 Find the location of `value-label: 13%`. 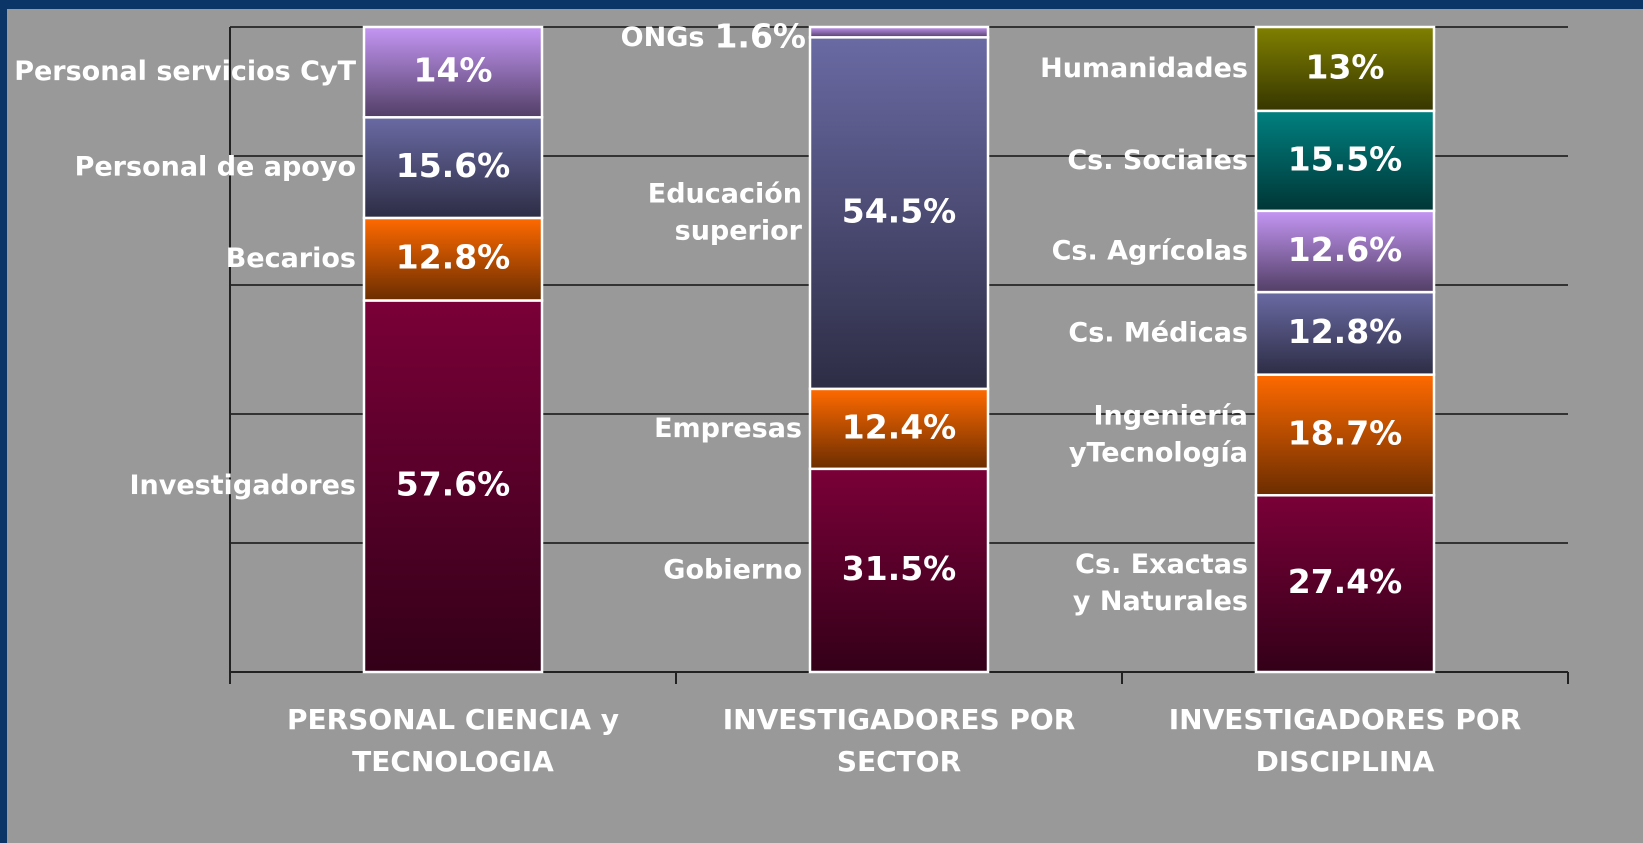

value-label: 13% is located at coordinates (1345, 66).